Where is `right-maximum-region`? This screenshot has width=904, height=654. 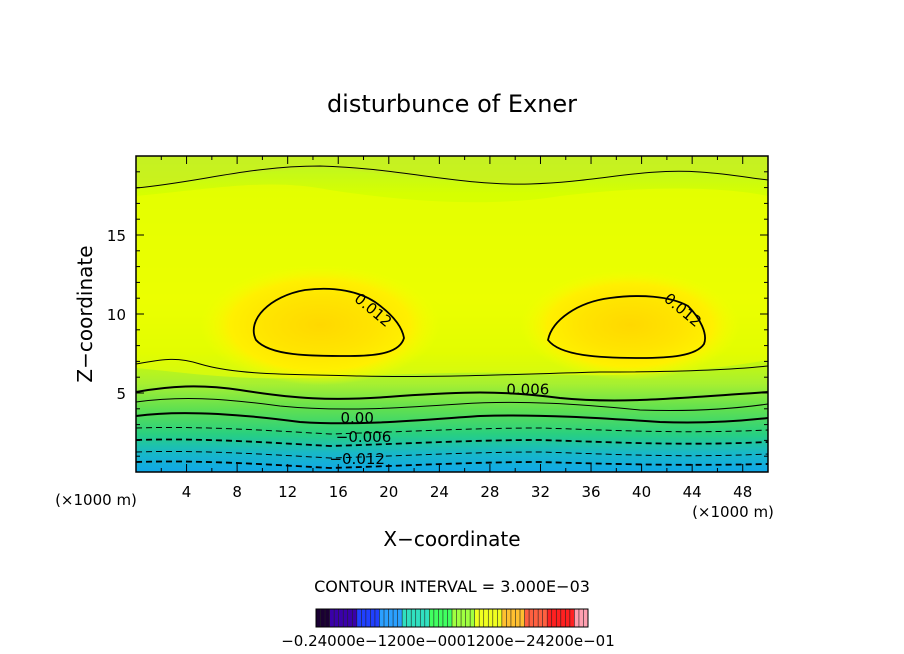 right-maximum-region is located at coordinates (630, 325).